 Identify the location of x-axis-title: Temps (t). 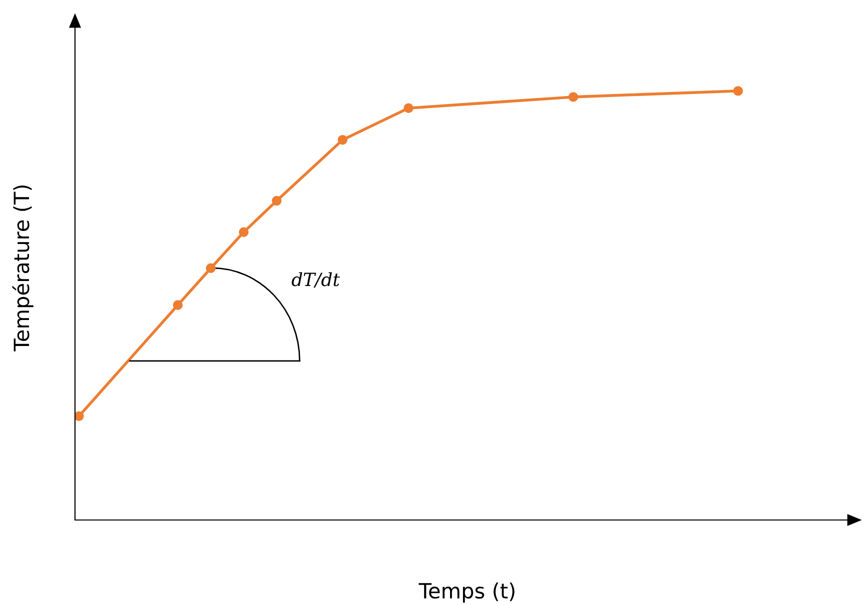
(466, 592).